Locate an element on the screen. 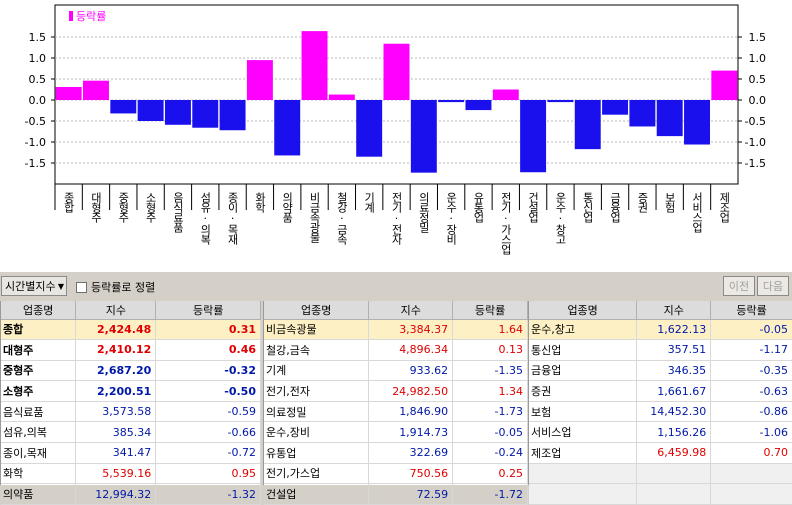  table-row: 중형주 2,687.20 -0.32 is located at coordinates (131, 371).